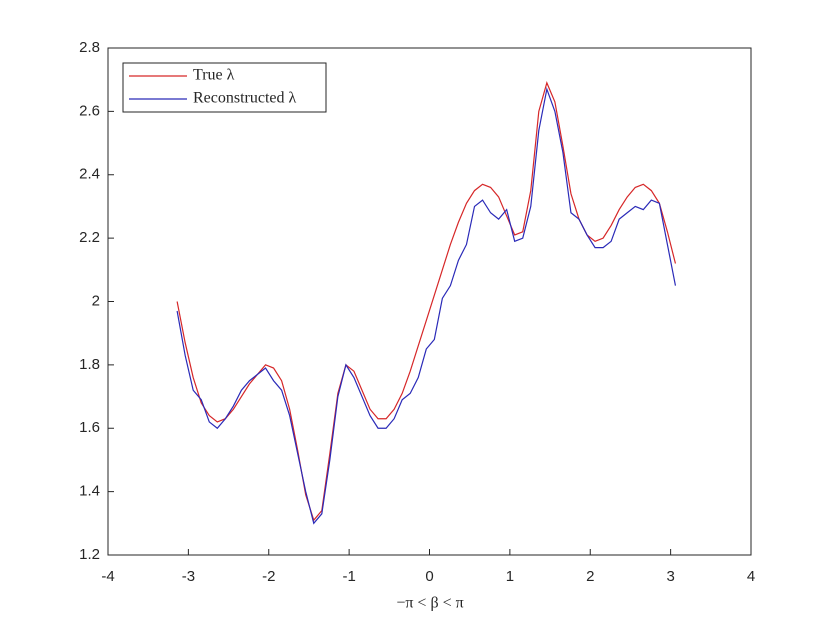 The width and height of the screenshot is (830, 624). What do you see at coordinates (89, 364) in the screenshot?
I see `y-tick-label: 1.8` at bounding box center [89, 364].